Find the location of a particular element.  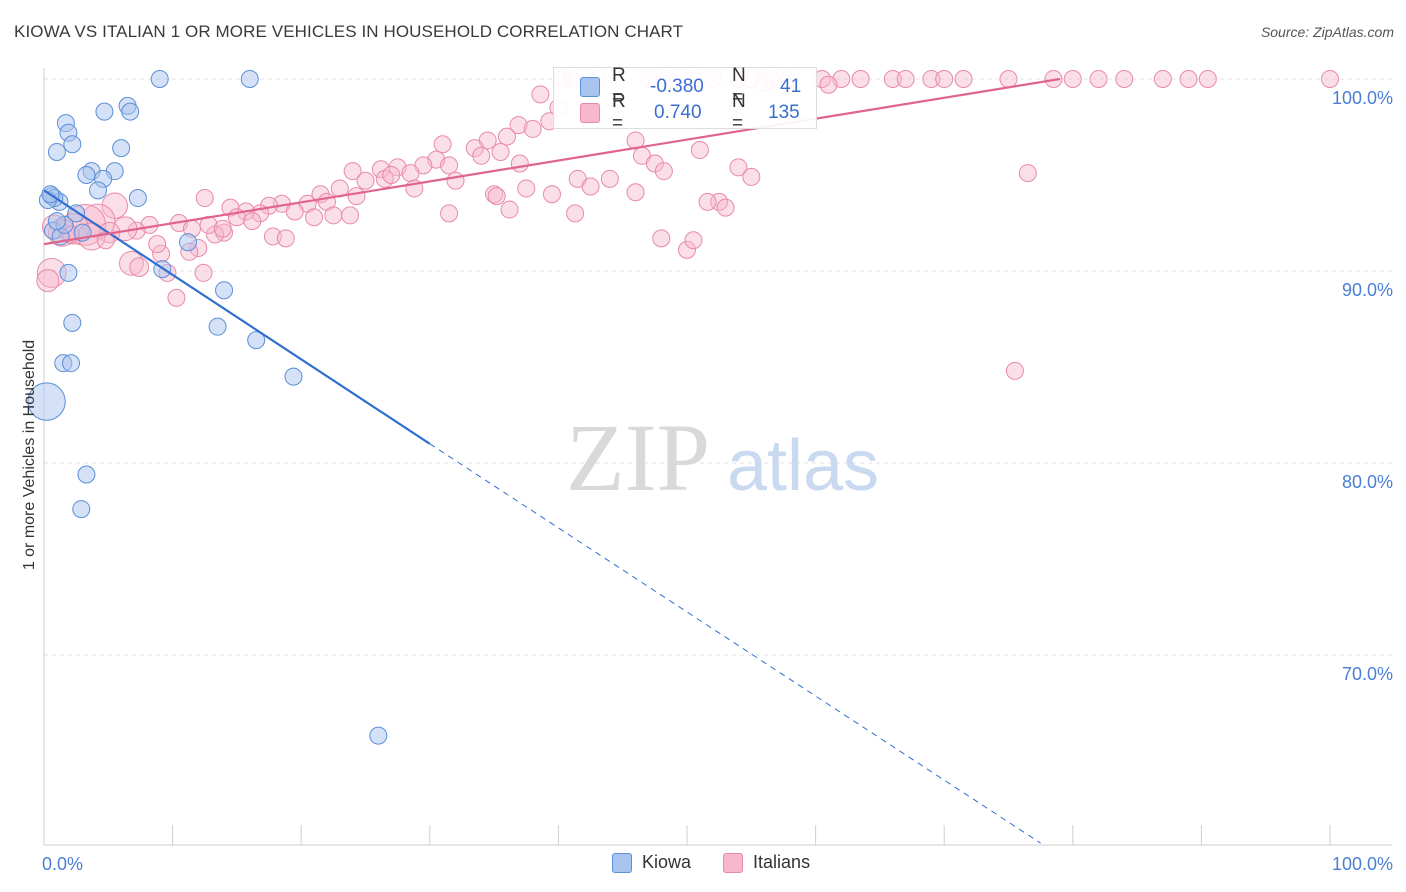

italian-swatch is located at coordinates (590, 113).